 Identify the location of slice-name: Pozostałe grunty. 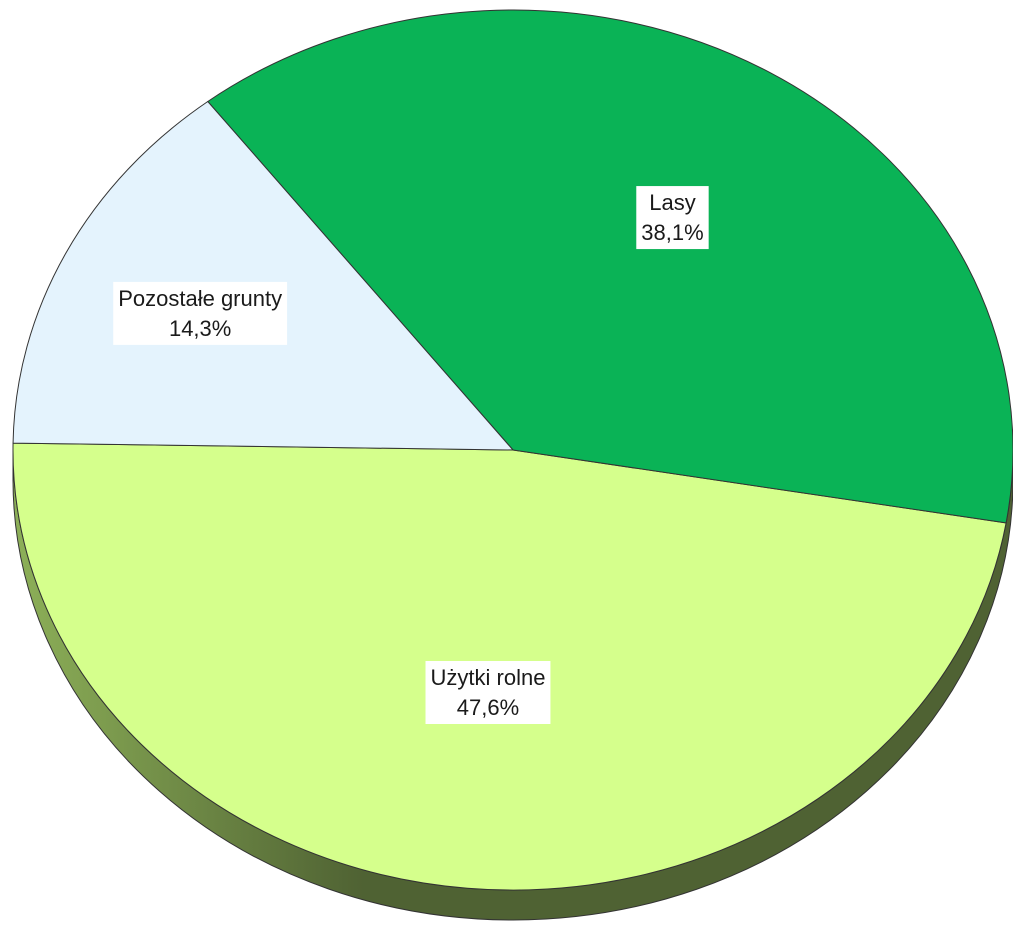
(200, 298).